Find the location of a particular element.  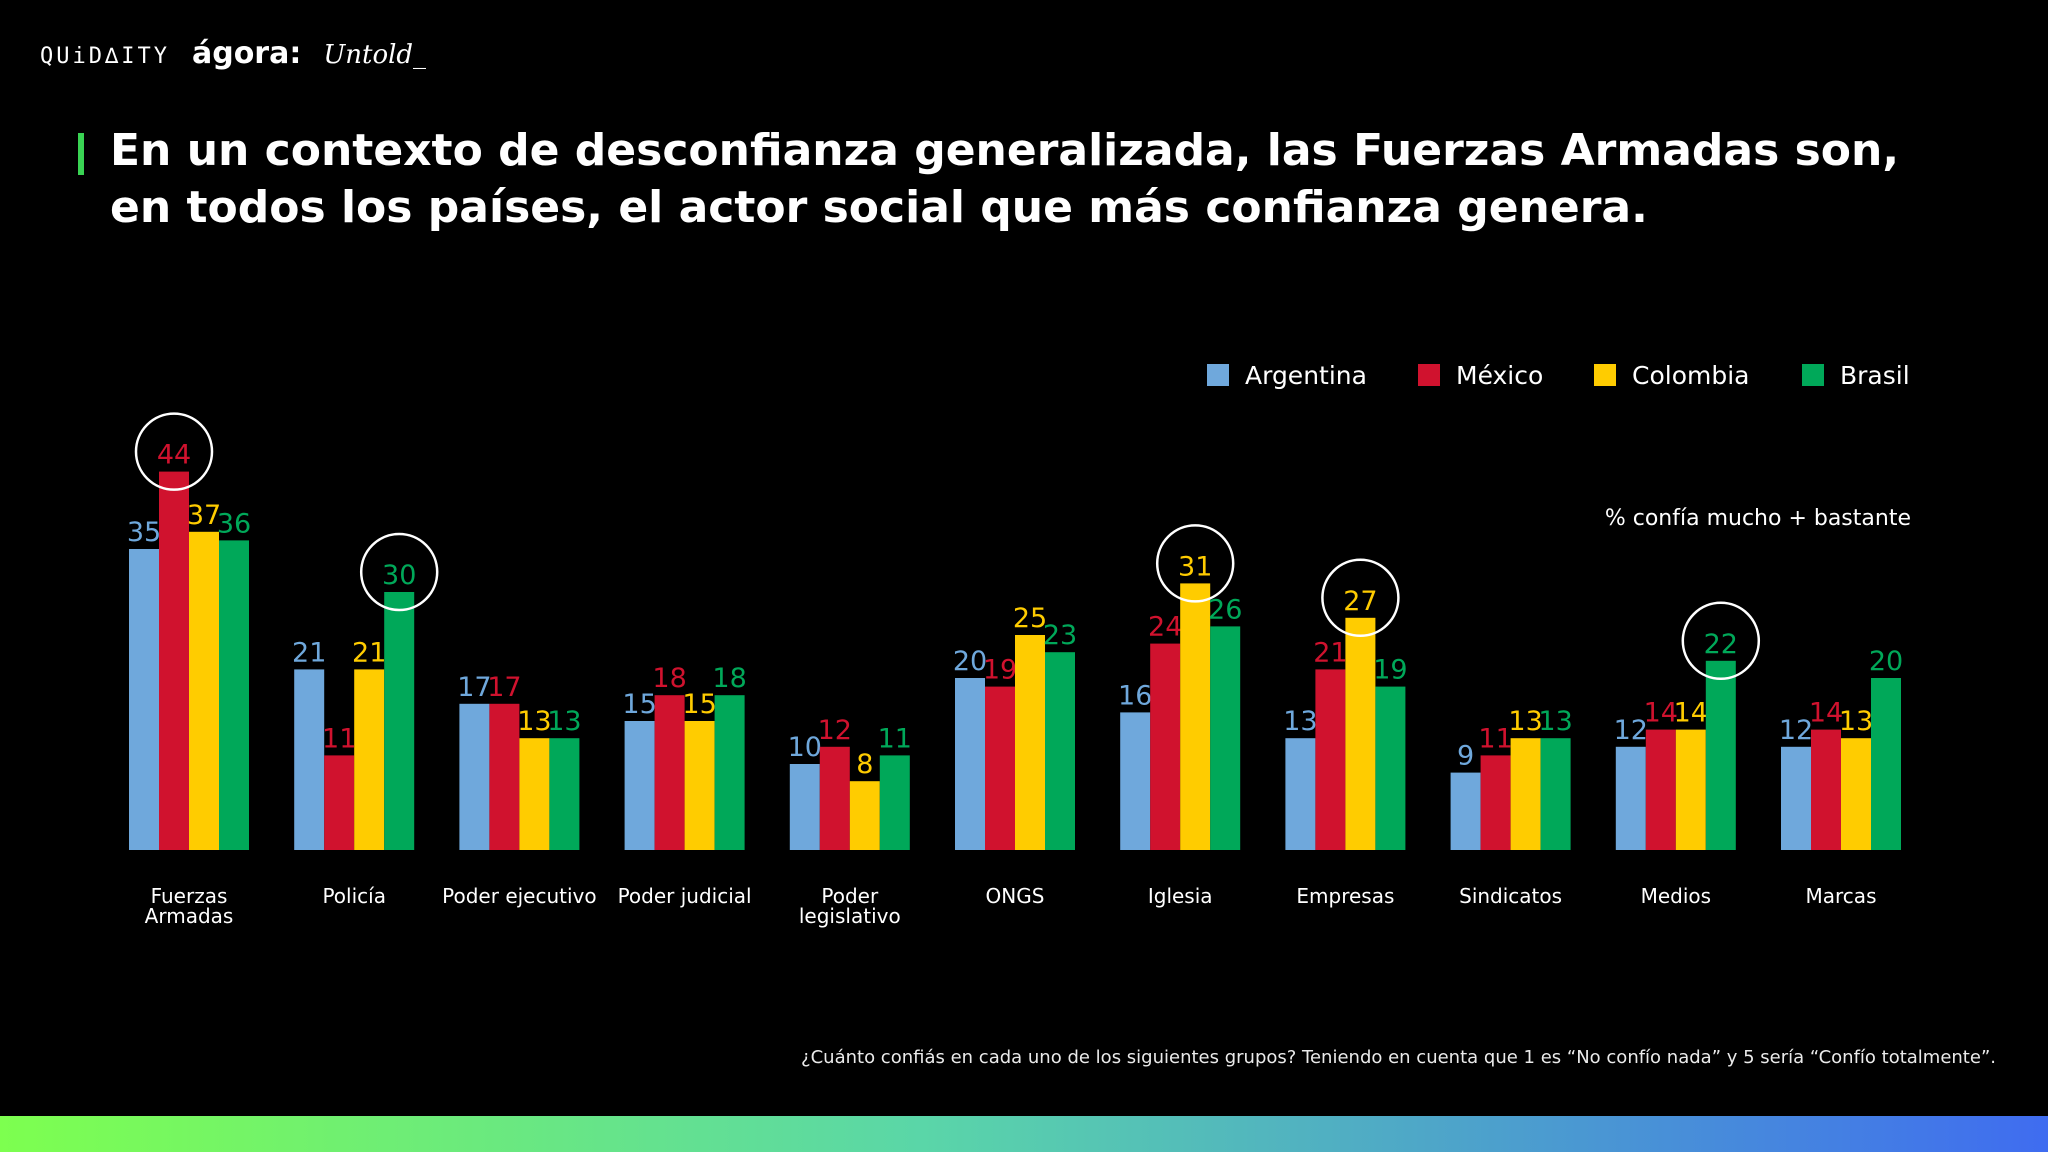

legend-swatch-mexico is located at coordinates (1429, 375).